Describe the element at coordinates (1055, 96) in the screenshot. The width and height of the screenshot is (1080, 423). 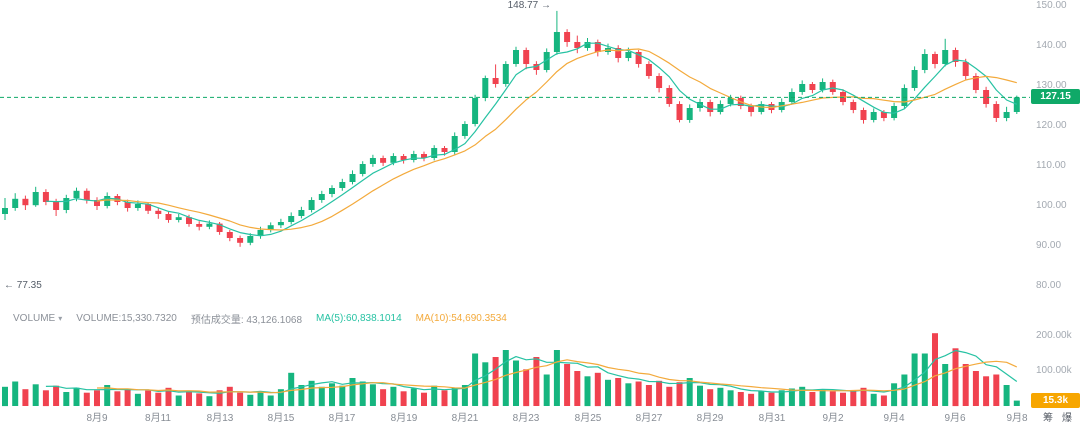
I see `last-price-badge: 127.15` at that location.